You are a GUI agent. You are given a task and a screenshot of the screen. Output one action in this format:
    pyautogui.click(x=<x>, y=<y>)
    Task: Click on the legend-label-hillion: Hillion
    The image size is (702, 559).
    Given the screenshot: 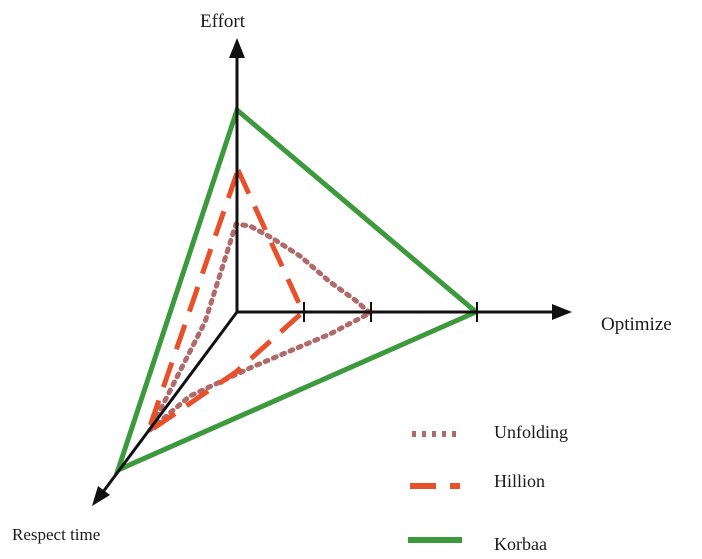 What is the action you would take?
    pyautogui.click(x=519, y=481)
    